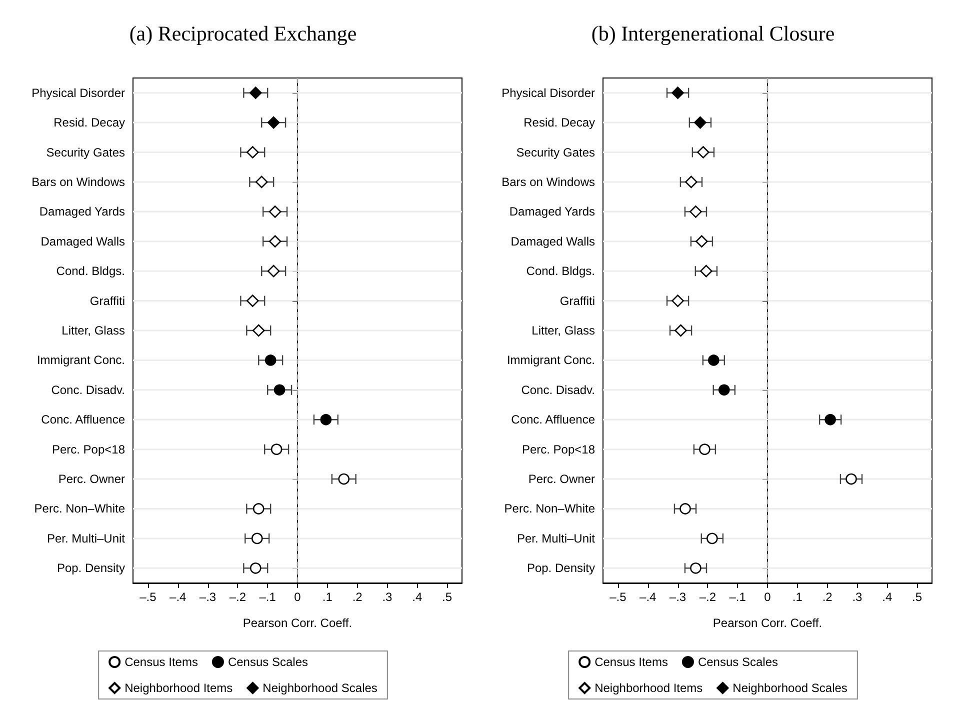  I want to click on chart-title: (b) Intergenerational Closure, so click(713, 34).